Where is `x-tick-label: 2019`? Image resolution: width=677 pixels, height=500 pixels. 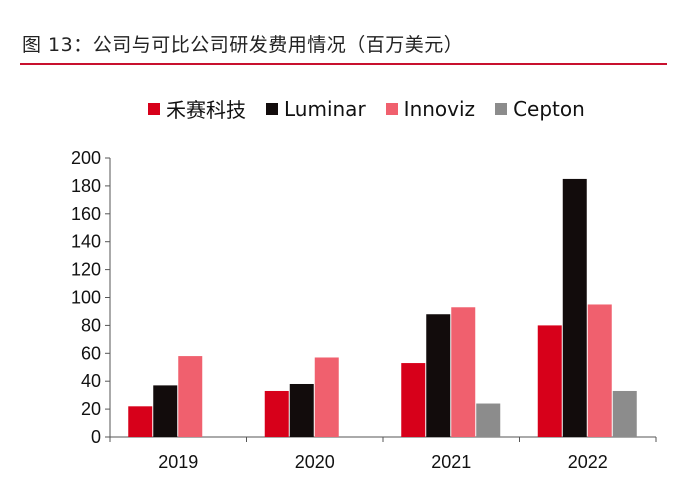
x-tick-label: 2019 is located at coordinates (178, 462).